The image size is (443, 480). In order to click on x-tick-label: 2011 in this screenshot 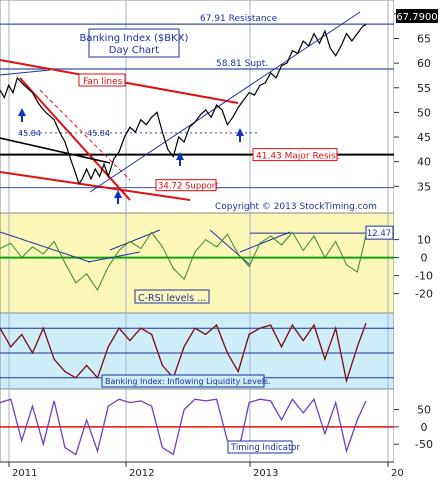, I will do `click(24, 473)`.